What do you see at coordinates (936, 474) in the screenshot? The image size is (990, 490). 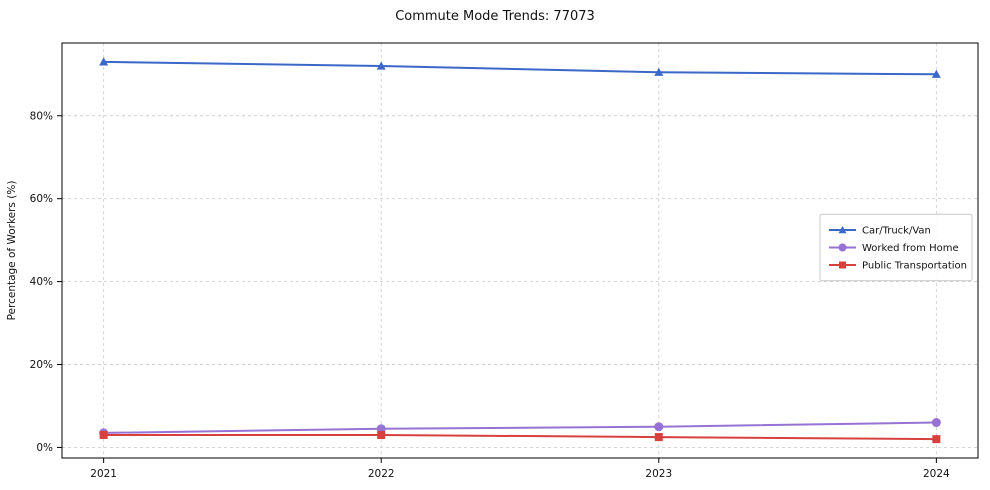 I see `x-tick-label: 2024` at bounding box center [936, 474].